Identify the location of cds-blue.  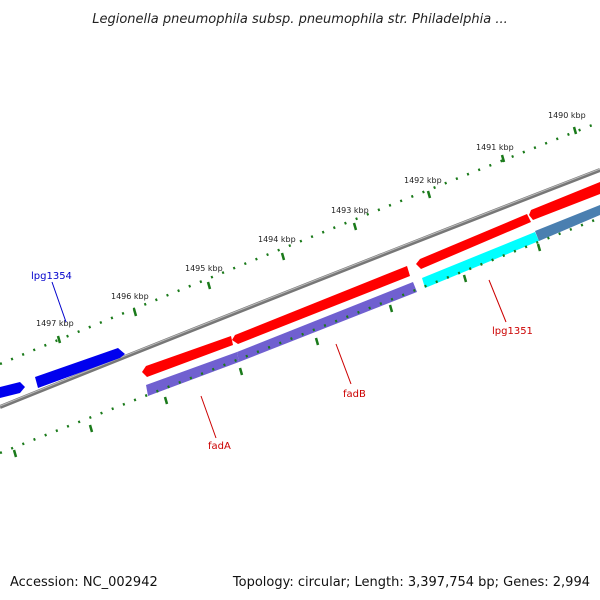
(80, 368).